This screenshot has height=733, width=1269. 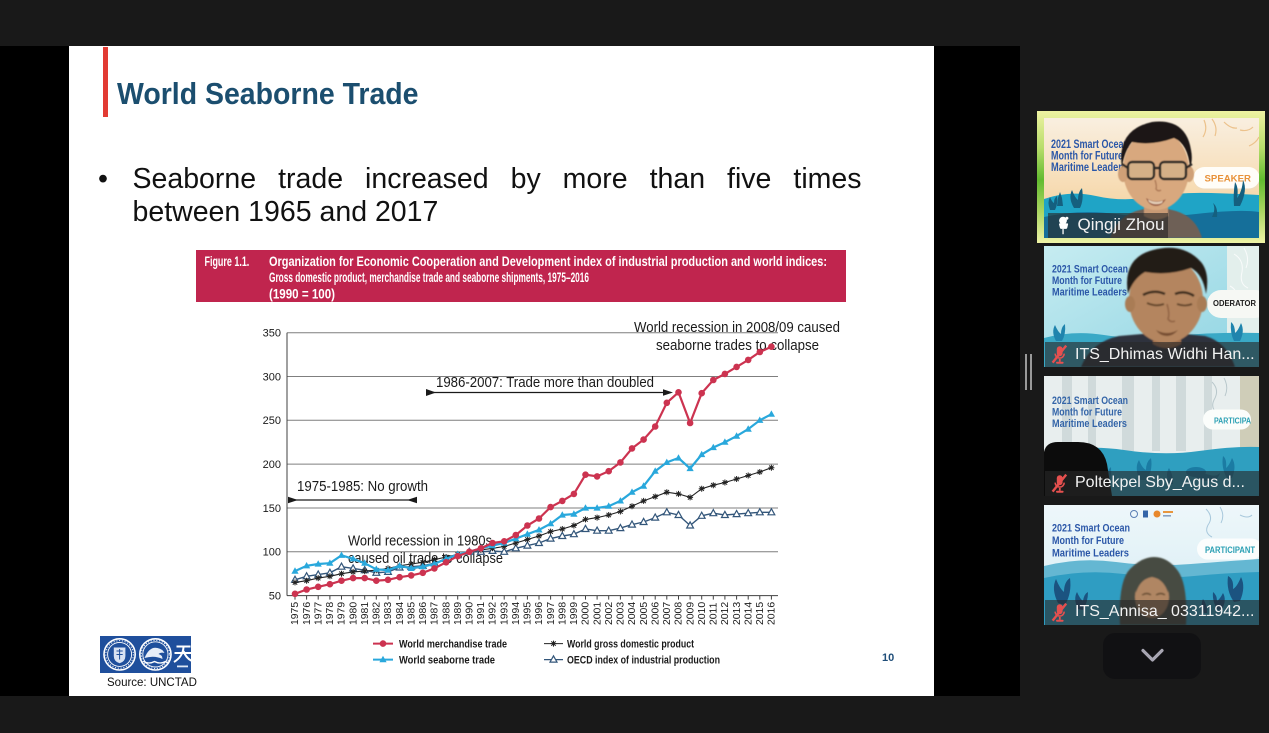 I want to click on svg-text: 1995, so click(x=528, y=613).